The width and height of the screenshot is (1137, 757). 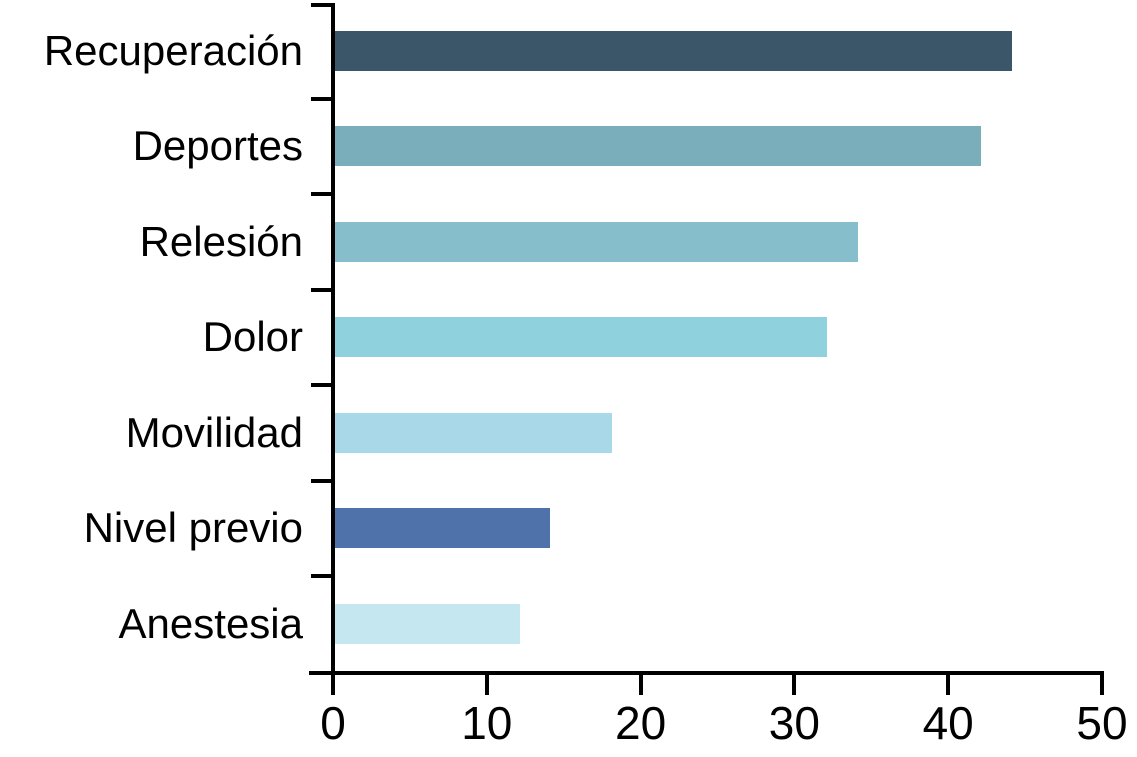 I want to click on x-axis-tick-label: 50, so click(x=1102, y=723).